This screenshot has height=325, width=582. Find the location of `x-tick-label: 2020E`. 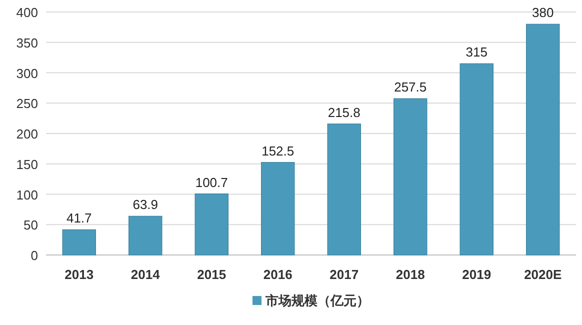

x-tick-label: 2020E is located at coordinates (543, 274).